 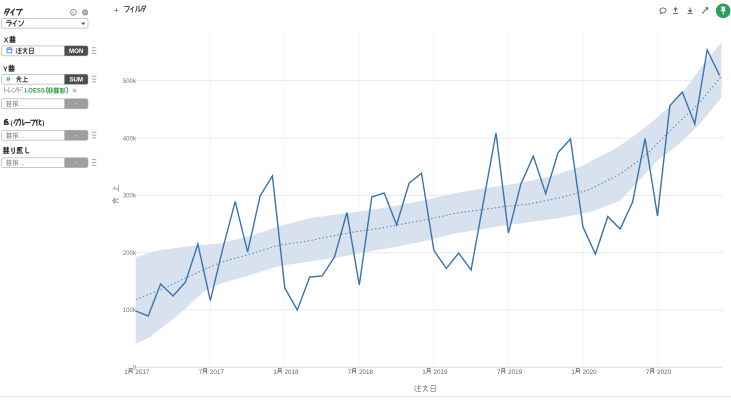 What do you see at coordinates (5, 69) in the screenshot?
I see `svg-text: Y` at bounding box center [5, 69].